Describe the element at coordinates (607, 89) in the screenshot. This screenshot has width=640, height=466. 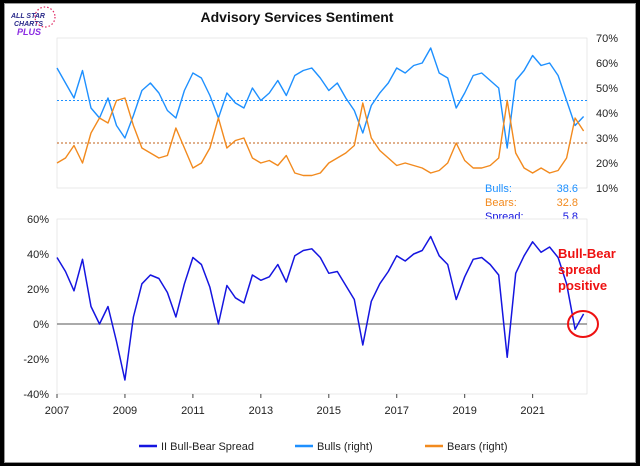
I see `top-y-tick-label: 50%` at that location.